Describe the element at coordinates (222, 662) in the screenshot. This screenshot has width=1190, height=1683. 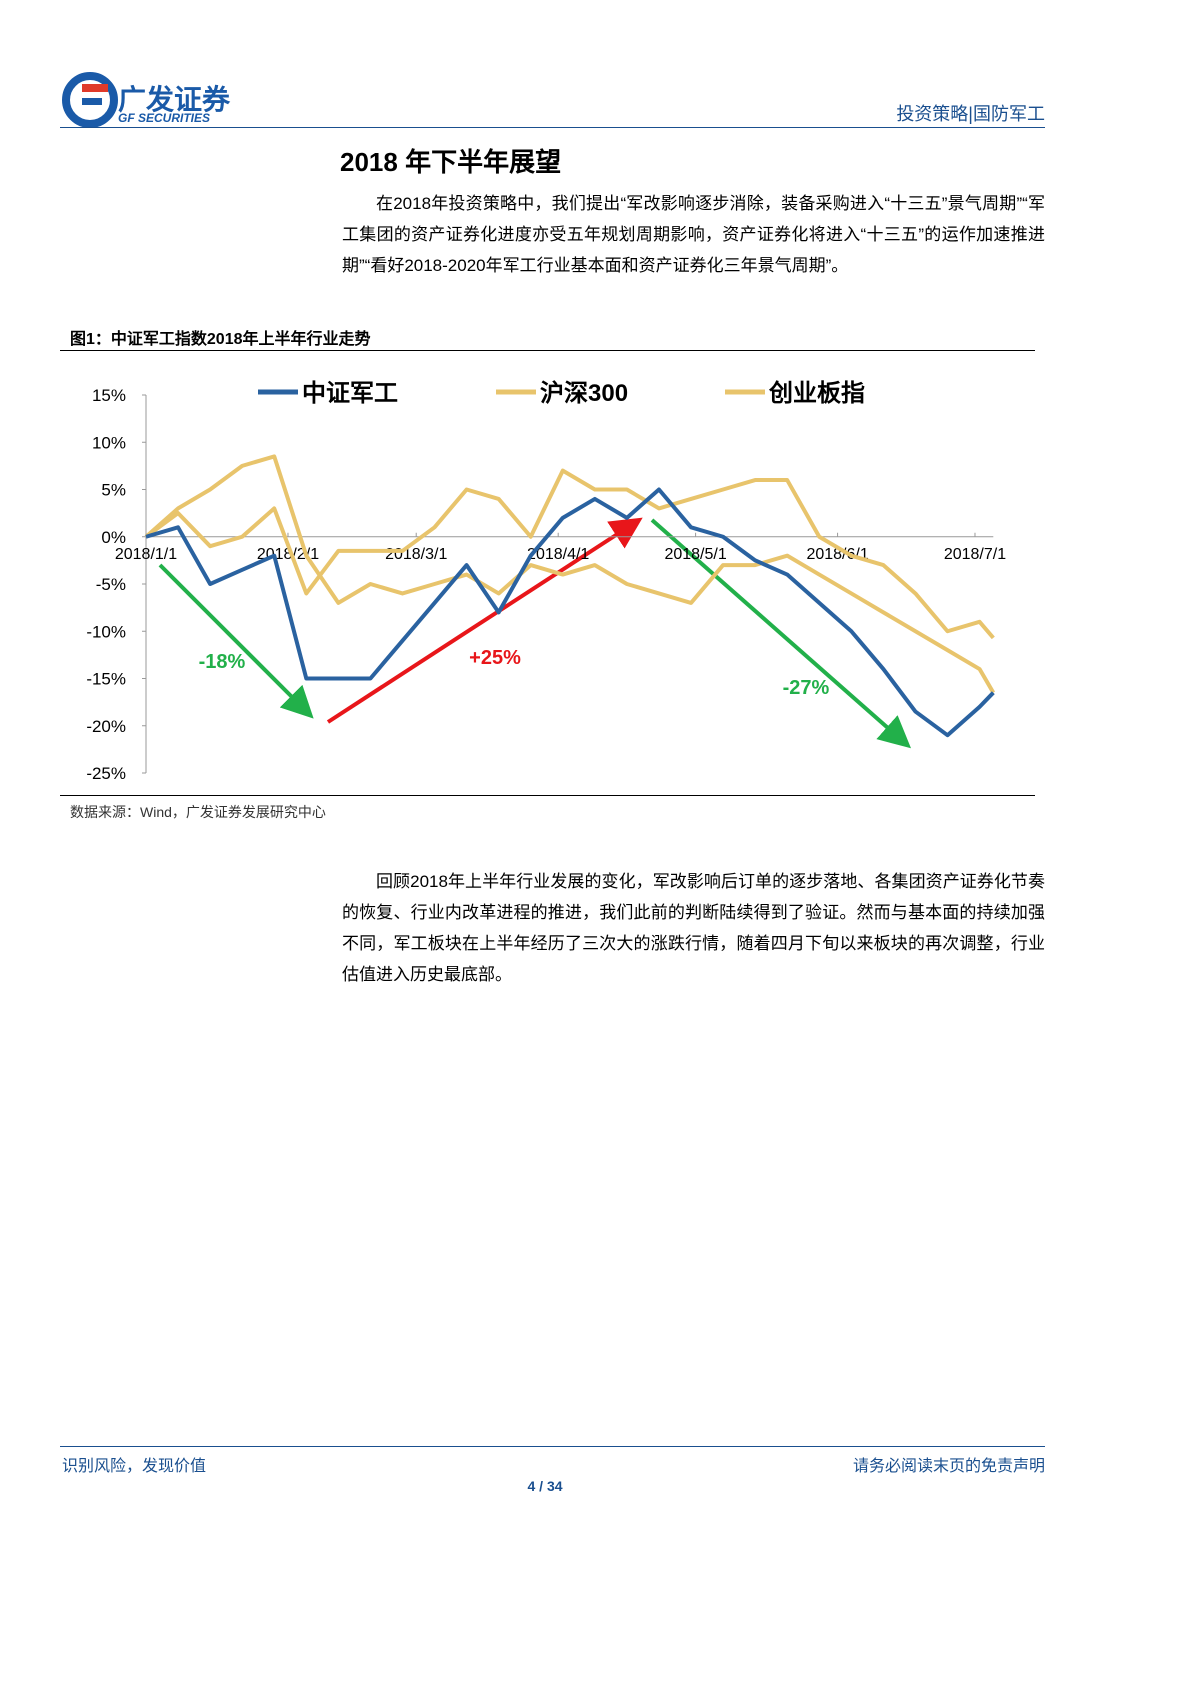
I see `annotation: -18%` at that location.